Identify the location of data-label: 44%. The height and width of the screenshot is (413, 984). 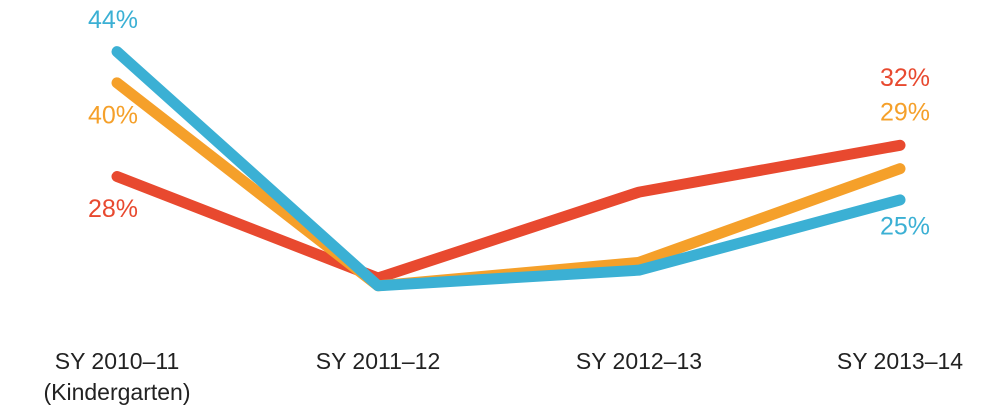
(113, 20).